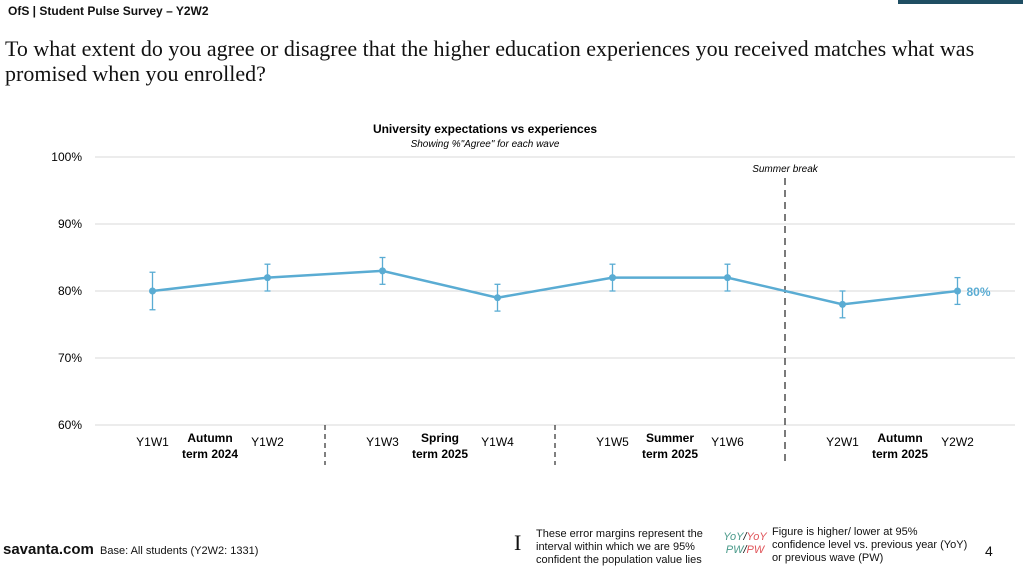 Image resolution: width=1023 pixels, height=570 pixels. What do you see at coordinates (440, 438) in the screenshot?
I see `group-label: Spring` at bounding box center [440, 438].